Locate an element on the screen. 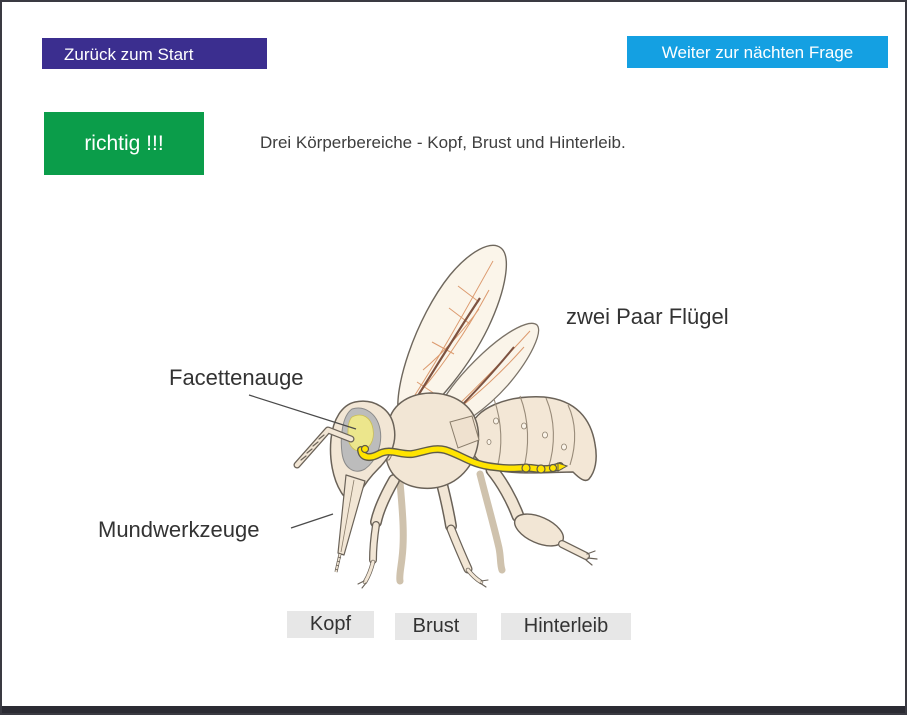  body-part-chip-kopf: Kopf is located at coordinates (330, 624).